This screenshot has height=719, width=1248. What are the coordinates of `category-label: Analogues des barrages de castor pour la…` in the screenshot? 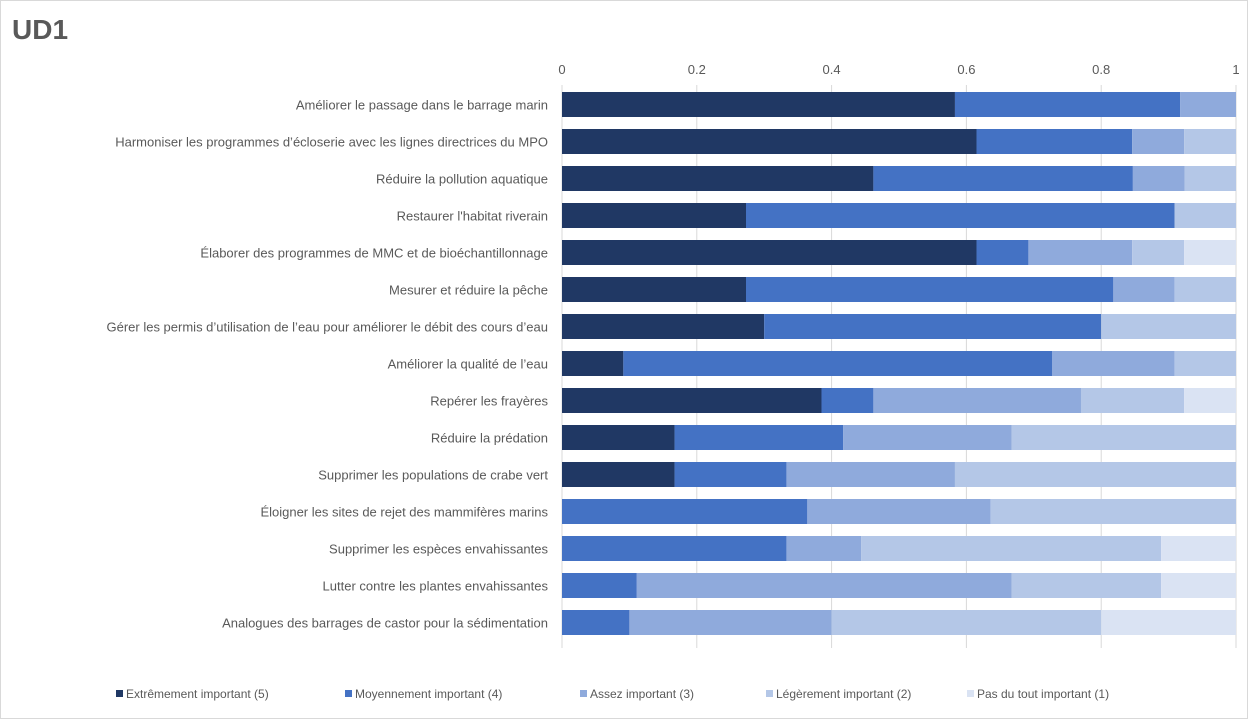 It's located at (385, 623).